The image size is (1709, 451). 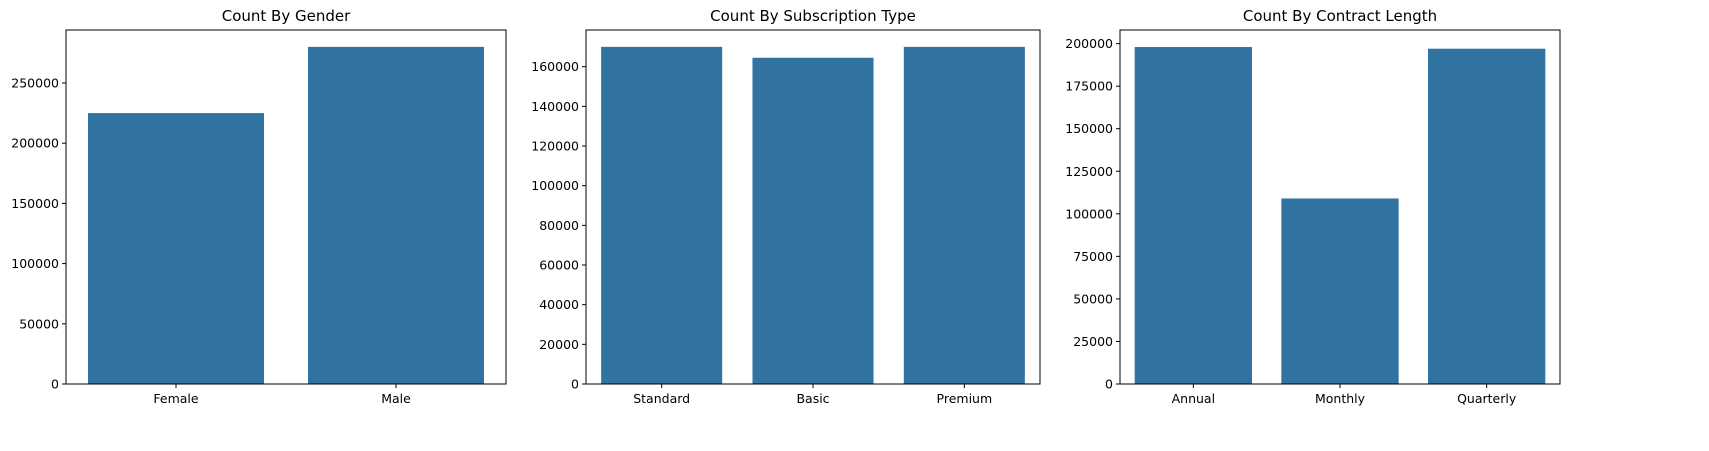 I want to click on x-tick-label: Annual, so click(x=1193, y=398).